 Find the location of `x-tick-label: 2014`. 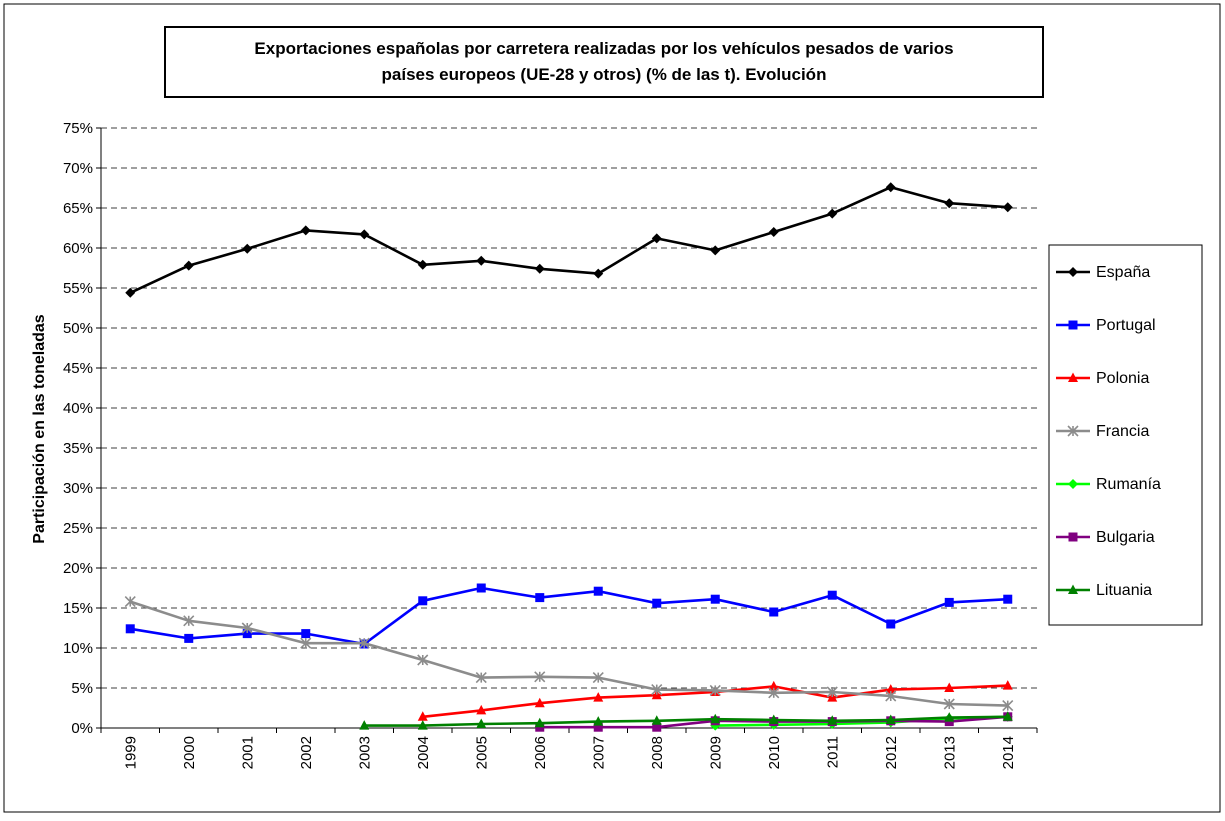

x-tick-label: 2014 is located at coordinates (1008, 752).